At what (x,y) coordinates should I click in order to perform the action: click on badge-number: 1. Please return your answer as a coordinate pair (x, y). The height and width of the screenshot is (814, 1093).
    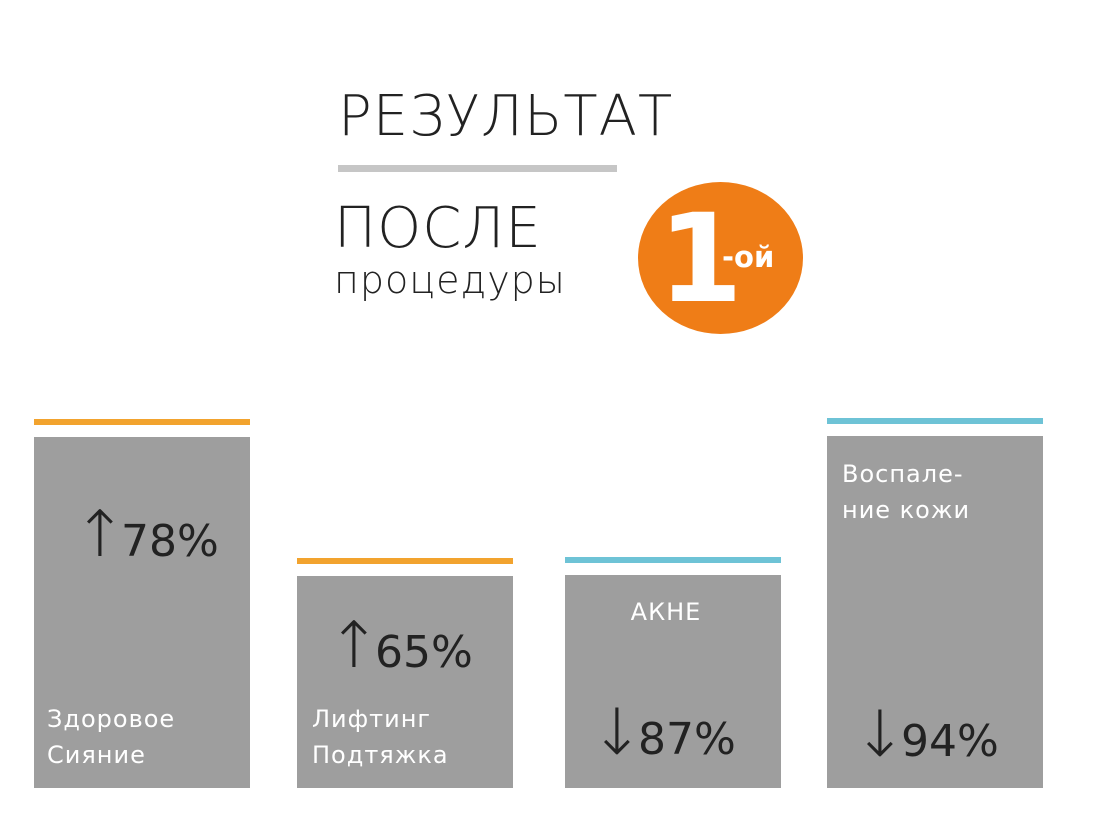
    Looking at the image, I should click on (700, 259).